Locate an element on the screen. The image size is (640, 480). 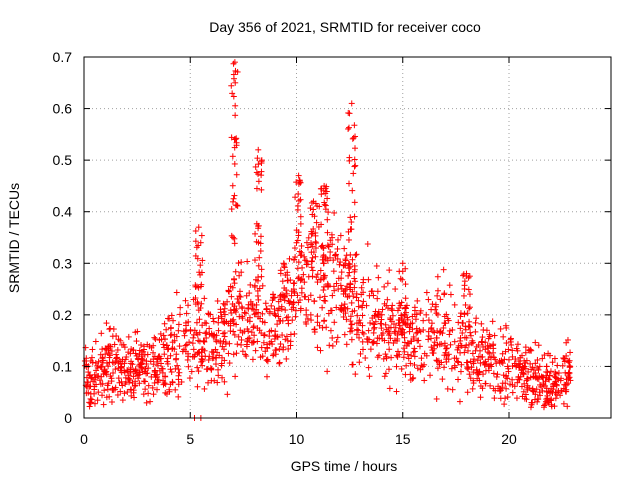
x-axis-label: GPS time / hours is located at coordinates (344, 466).